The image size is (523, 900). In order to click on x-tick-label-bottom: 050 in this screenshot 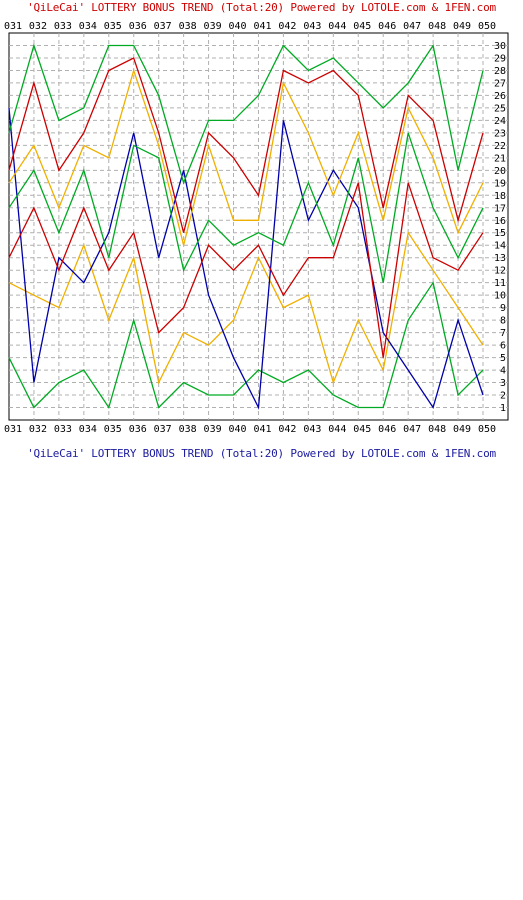, I will do `click(487, 429)`.